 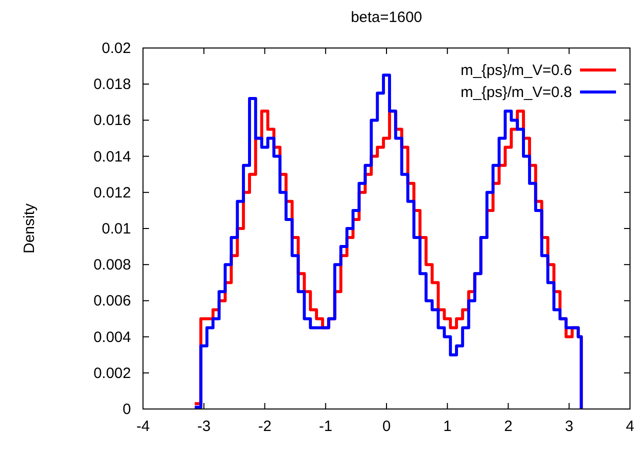 What do you see at coordinates (116, 229) in the screenshot?
I see `y-tick-label: 0.01` at bounding box center [116, 229].